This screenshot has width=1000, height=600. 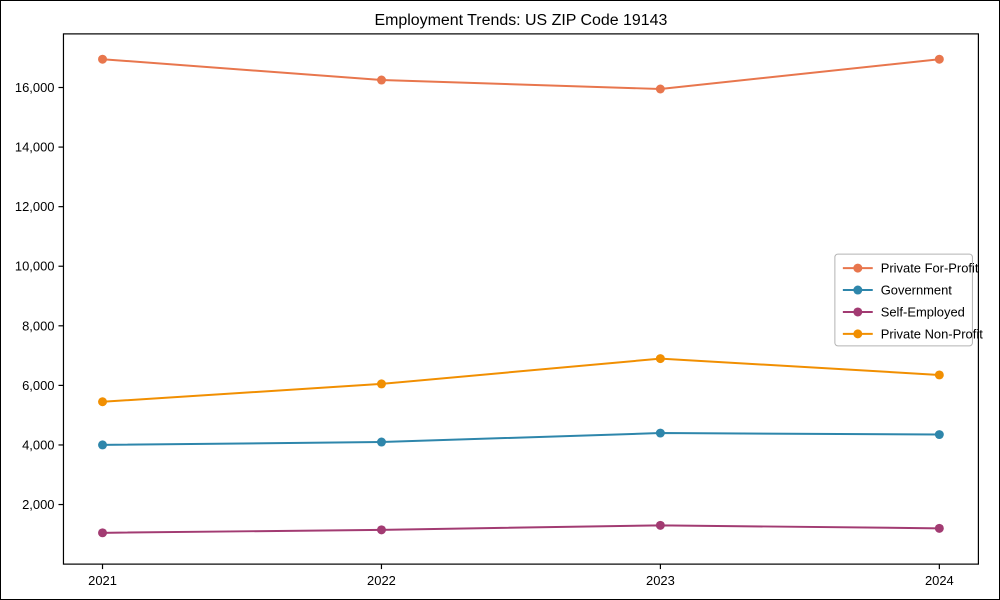 I want to click on legend-item-government: Government, so click(x=897, y=290).